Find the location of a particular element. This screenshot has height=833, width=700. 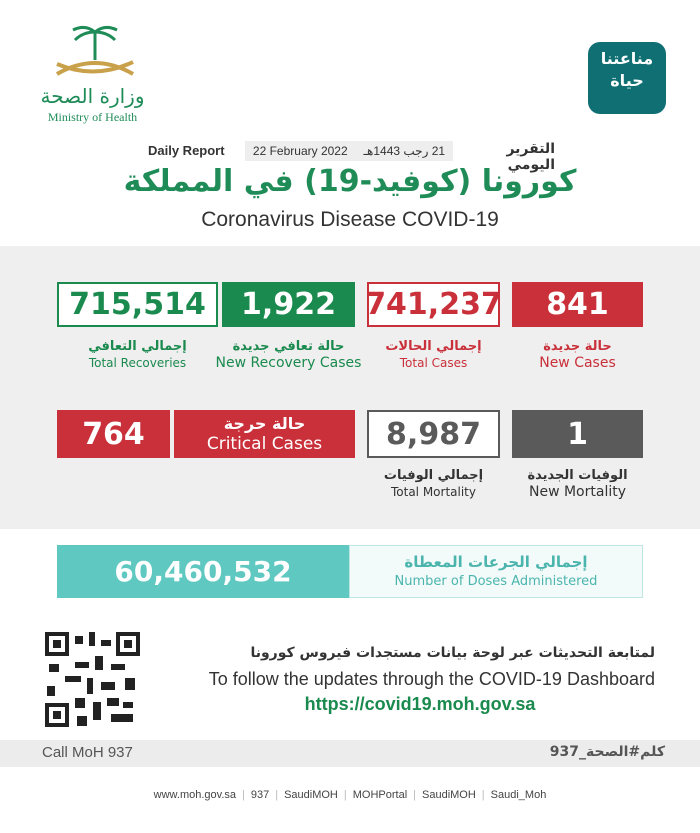

app-logo: مناعتنا حياة is located at coordinates (627, 78).